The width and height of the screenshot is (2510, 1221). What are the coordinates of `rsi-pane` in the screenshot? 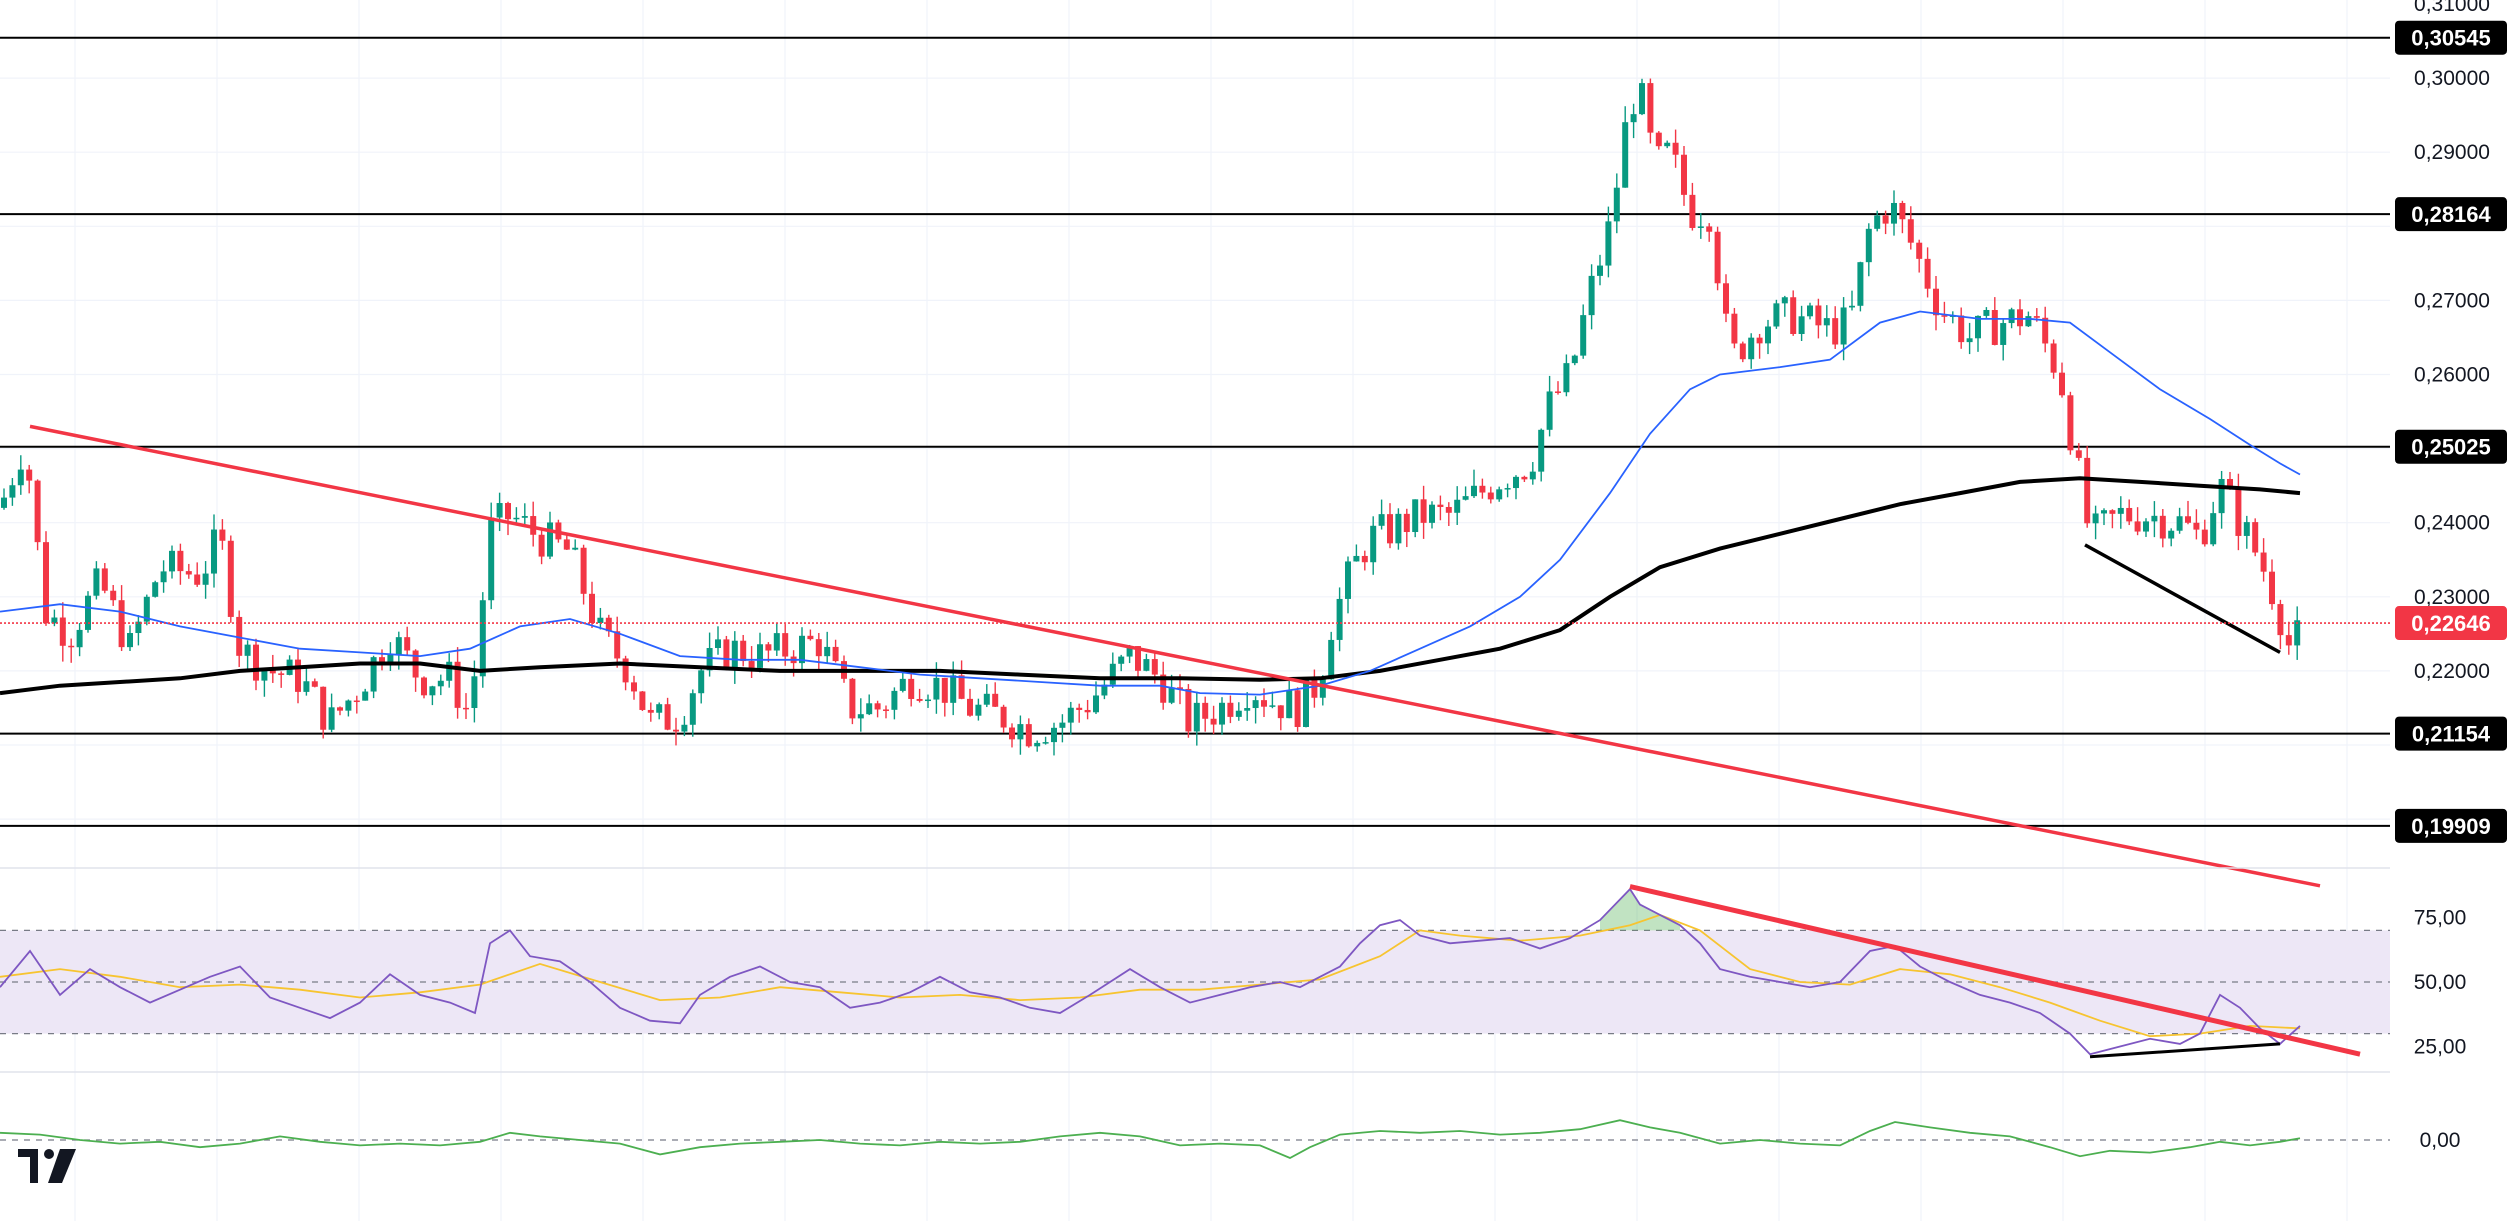 It's located at (1195, 971).